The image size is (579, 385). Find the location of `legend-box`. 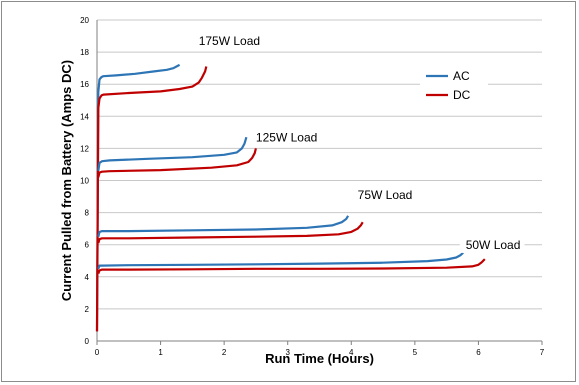

legend-box is located at coordinates (454, 86).